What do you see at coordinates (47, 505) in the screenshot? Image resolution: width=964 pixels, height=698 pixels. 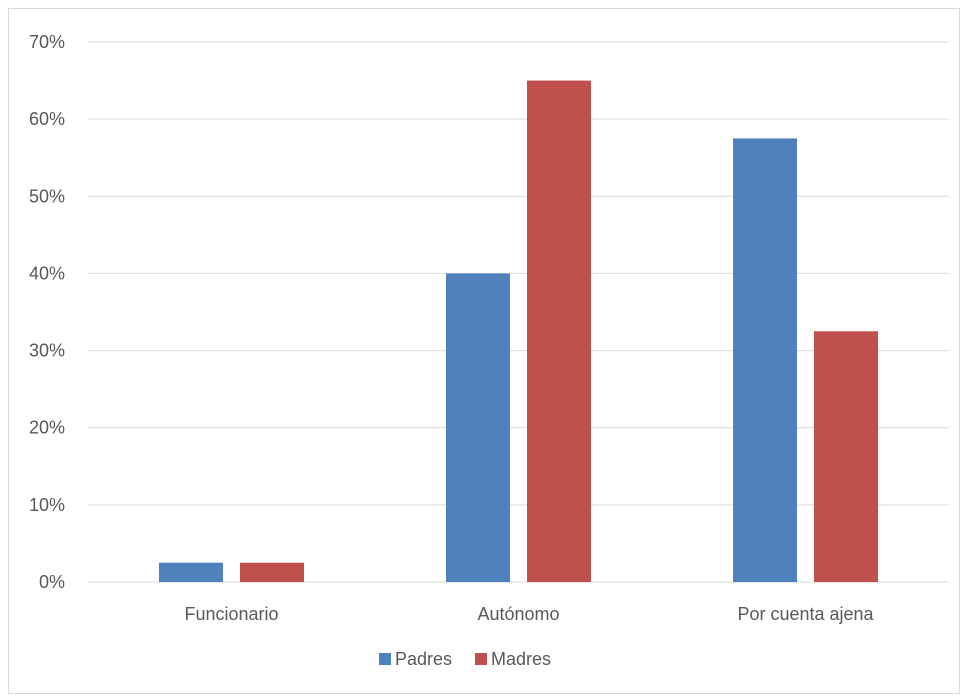 I see `y-tick-label: 10%` at bounding box center [47, 505].